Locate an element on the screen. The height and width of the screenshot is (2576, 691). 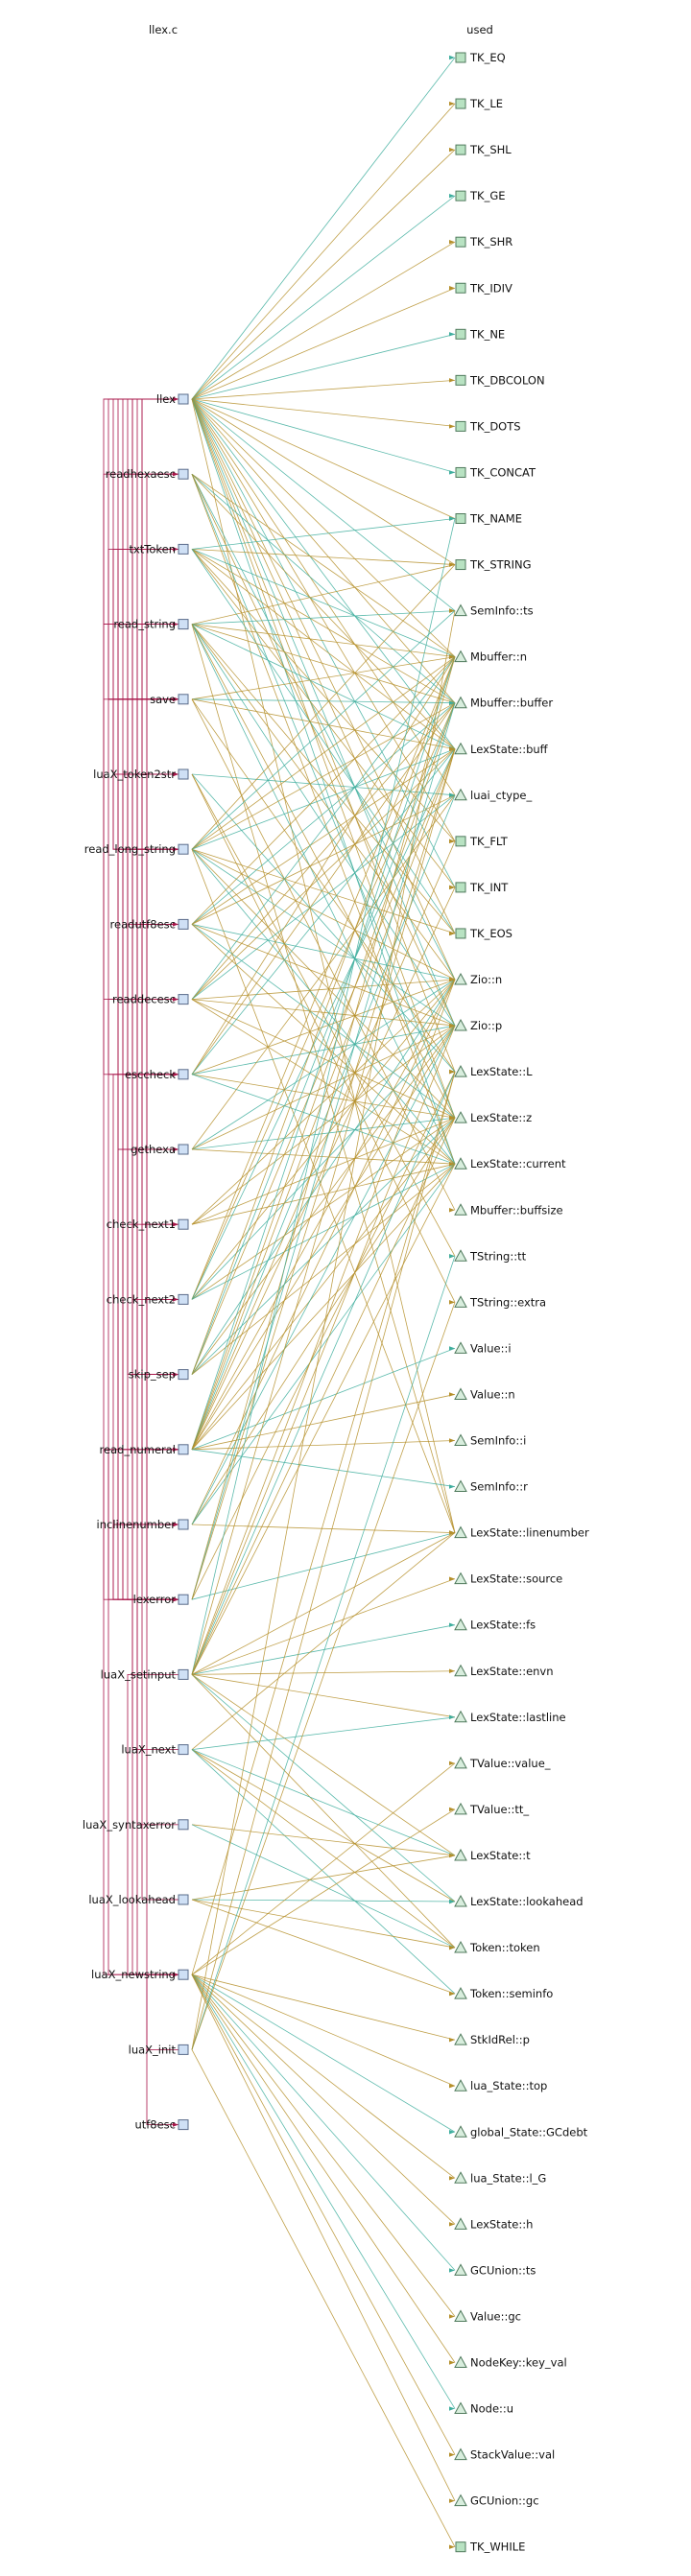
used-node-tk-concat: TK_CONCAT is located at coordinates (495, 472).